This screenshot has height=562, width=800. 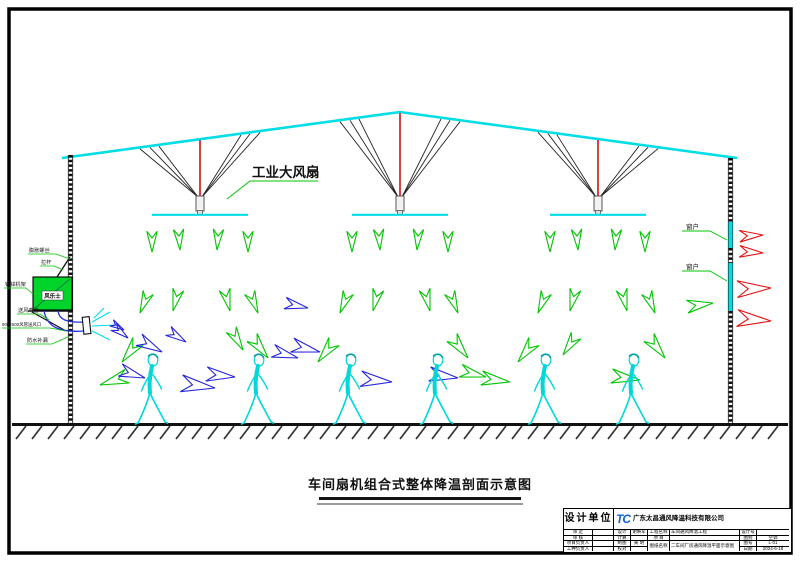 I want to click on company-logo: TC, so click(x=623, y=519).